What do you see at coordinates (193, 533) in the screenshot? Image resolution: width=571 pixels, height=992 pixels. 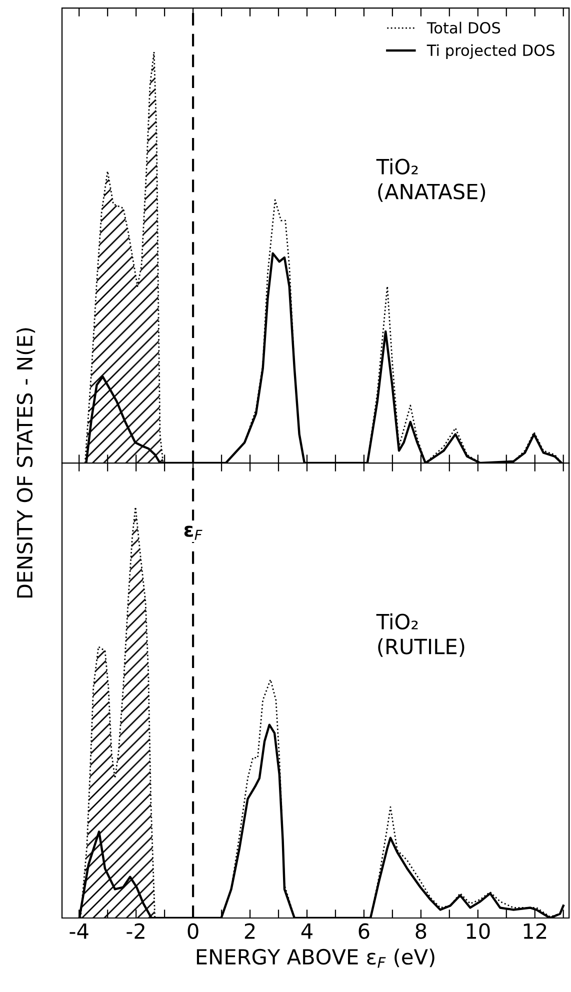 I see `ref-line-label: ε$_{F}$` at bounding box center [193, 533].